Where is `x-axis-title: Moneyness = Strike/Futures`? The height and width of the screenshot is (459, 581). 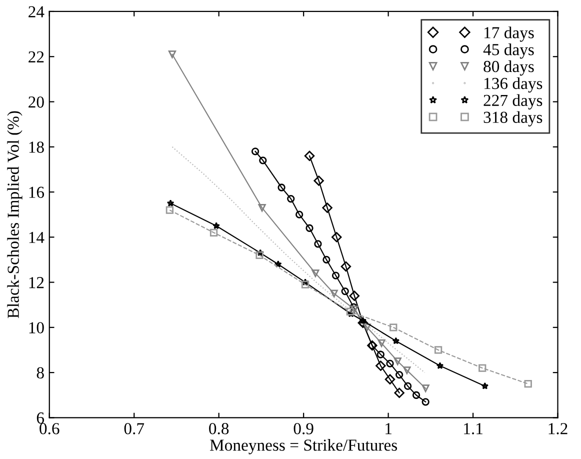
x-axis-title: Moneyness = Strike/Futures is located at coordinates (304, 446).